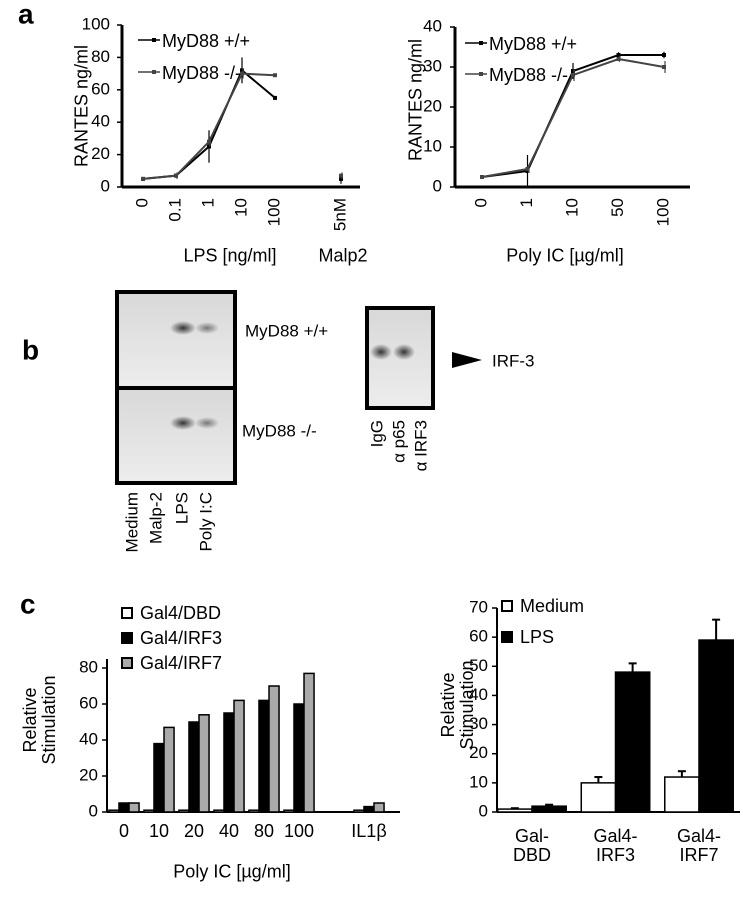 This screenshot has width=743, height=900. I want to click on x-axis-label: LPS [ng/ml], so click(230, 255).